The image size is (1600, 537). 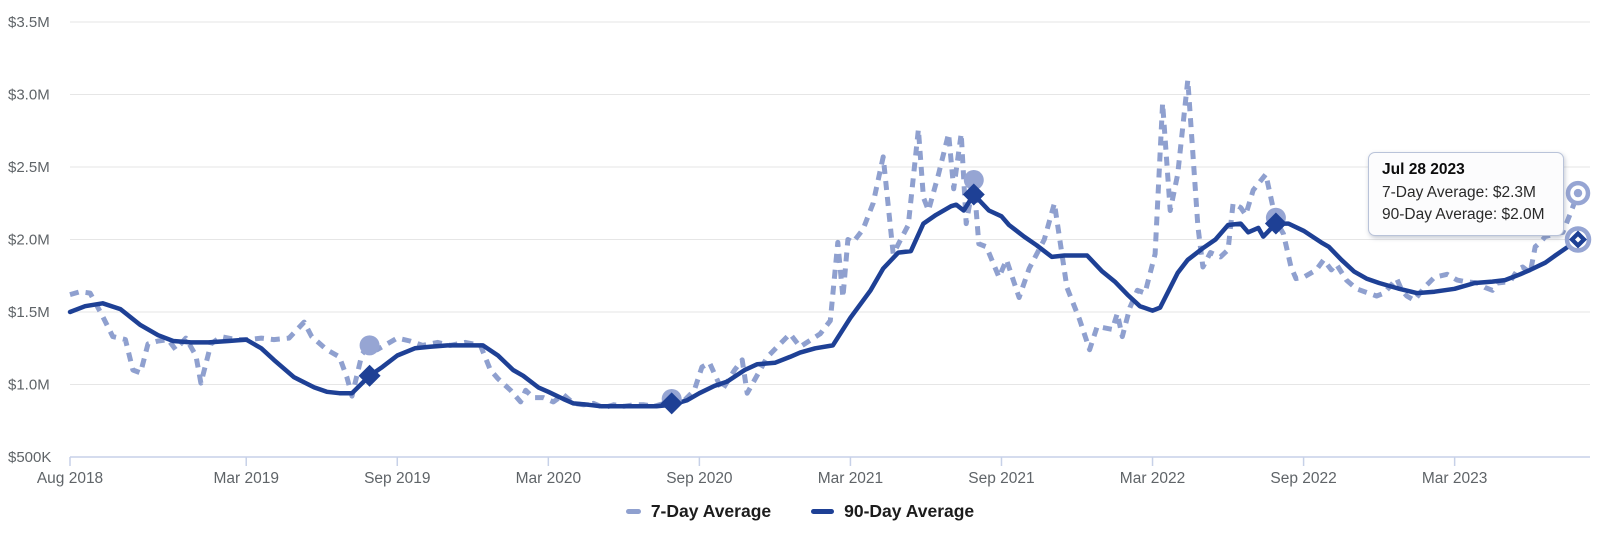 What do you see at coordinates (1423, 169) in the screenshot?
I see `tooltip-date: Jul 28 2023` at bounding box center [1423, 169].